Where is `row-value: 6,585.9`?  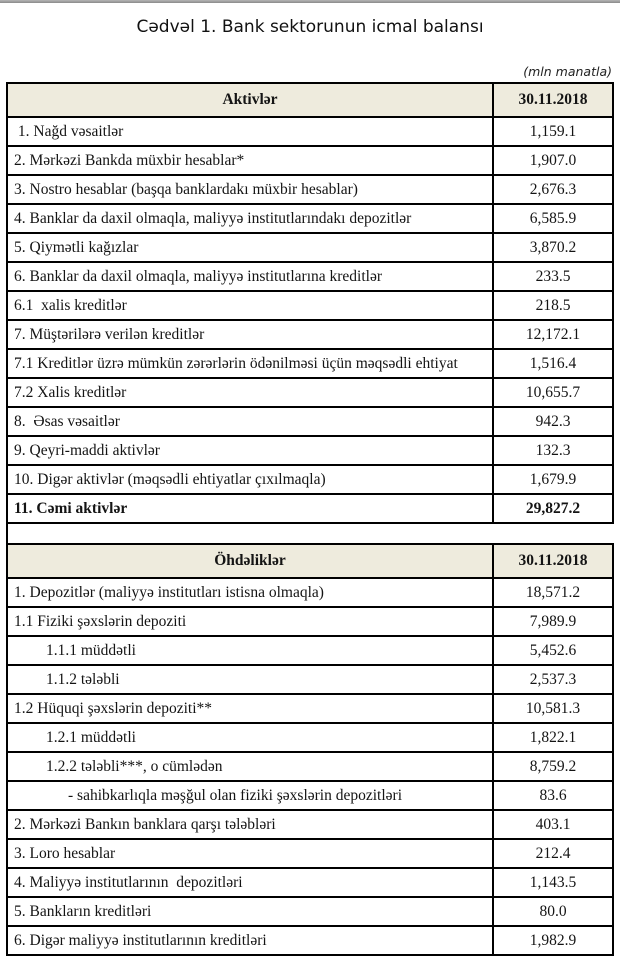
row-value: 6,585.9 is located at coordinates (553, 218).